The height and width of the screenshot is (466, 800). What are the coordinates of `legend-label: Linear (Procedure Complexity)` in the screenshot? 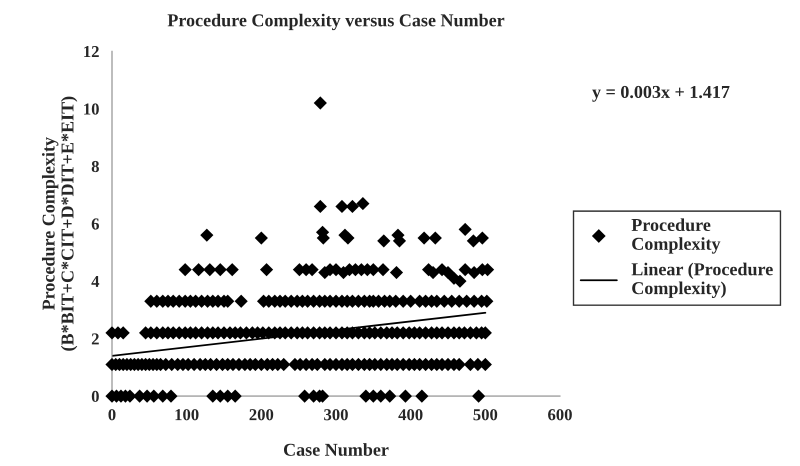 It's located at (702, 280).